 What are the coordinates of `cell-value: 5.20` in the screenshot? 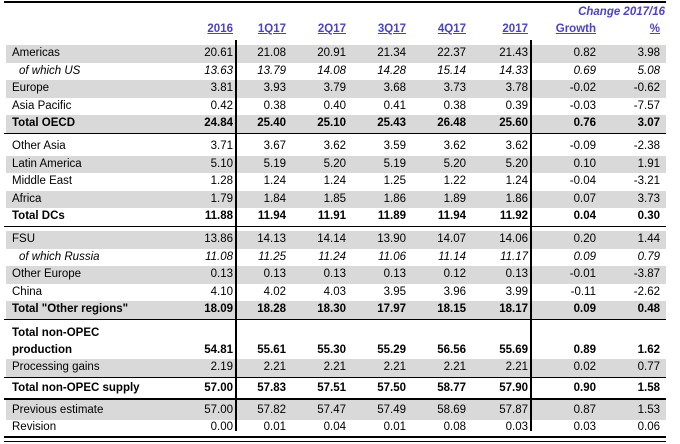 It's located at (454, 163).